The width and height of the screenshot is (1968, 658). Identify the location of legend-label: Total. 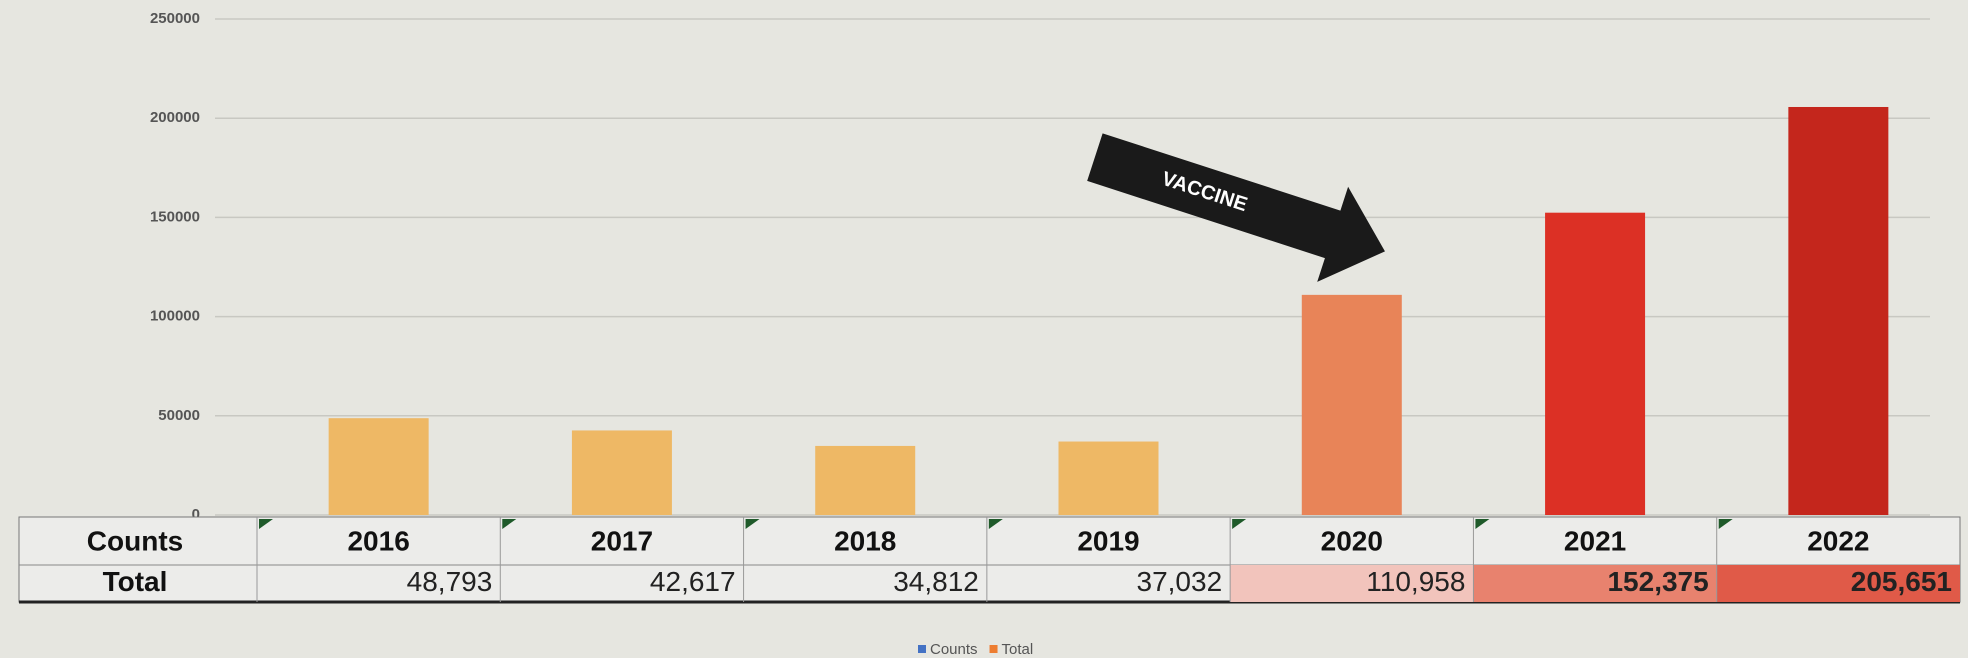
(1018, 649).